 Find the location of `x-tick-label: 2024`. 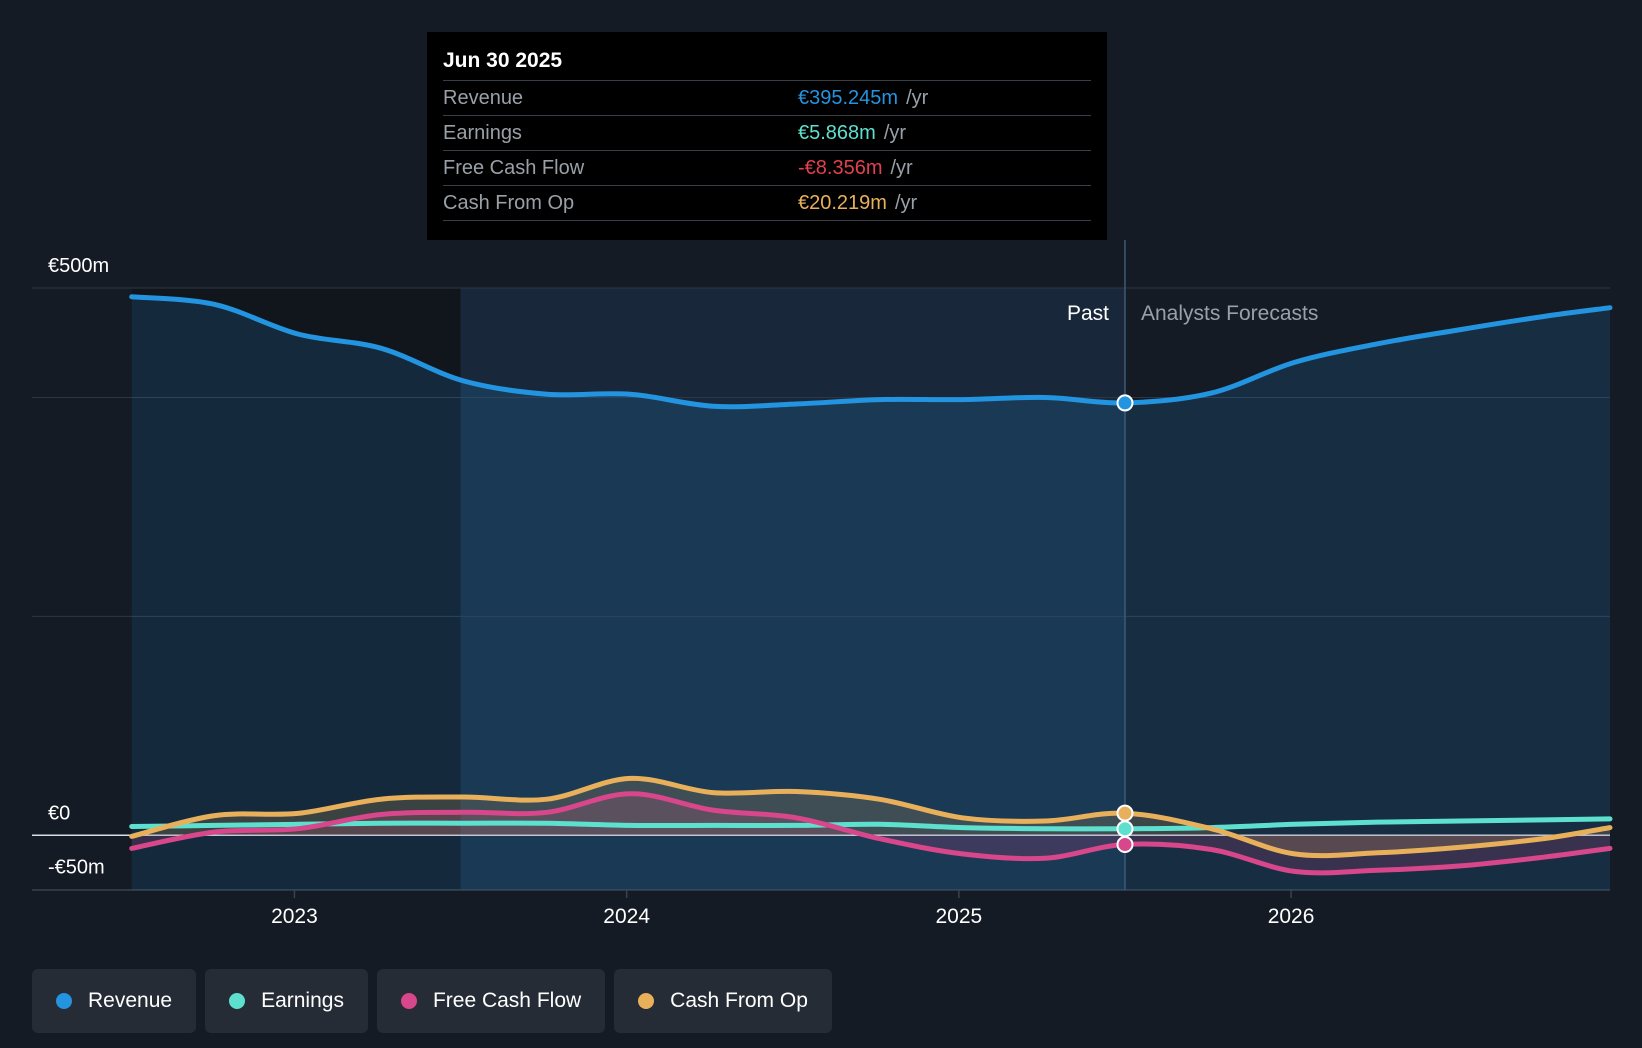

x-tick-label: 2024 is located at coordinates (626, 916).